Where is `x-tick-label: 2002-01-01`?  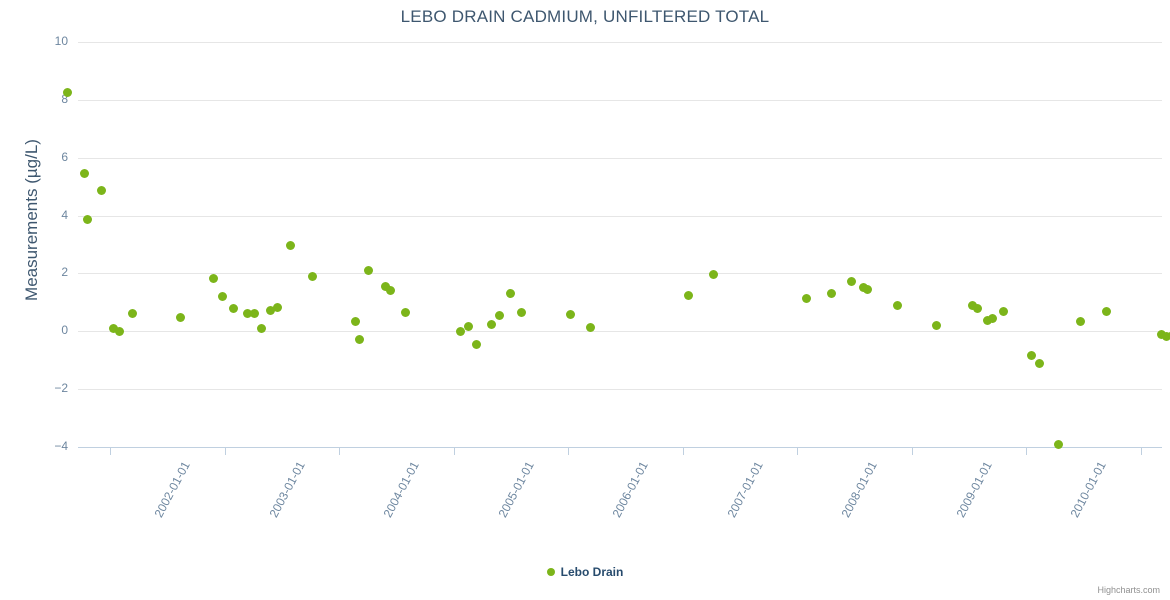 x-tick-label: 2002-01-01 is located at coordinates (172, 489).